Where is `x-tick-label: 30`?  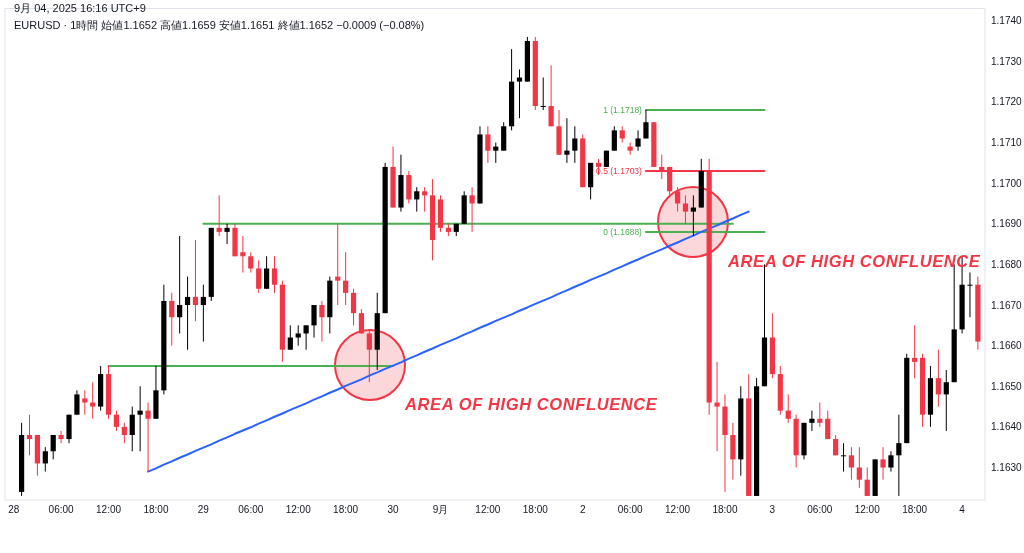 x-tick-label: 30 is located at coordinates (393, 509).